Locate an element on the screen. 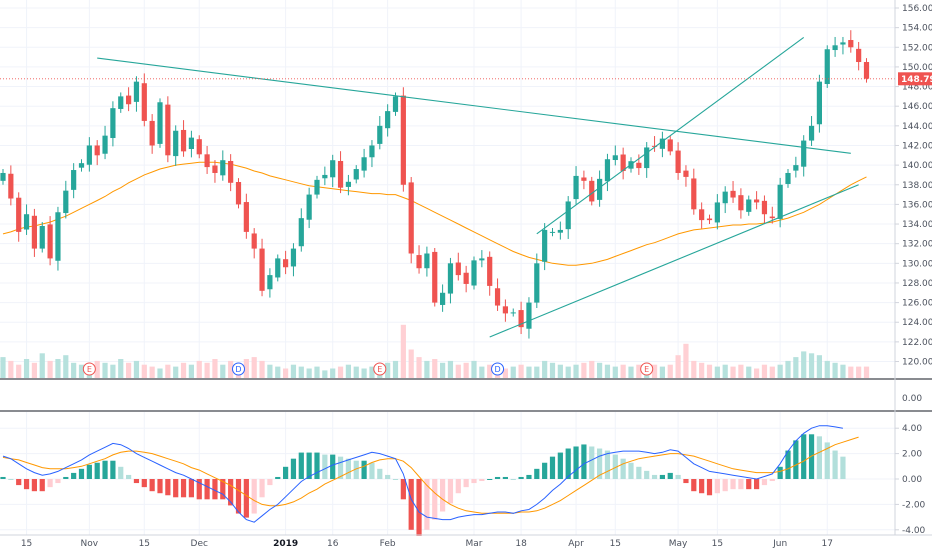  price-tick-label: 130.00 is located at coordinates (917, 264).